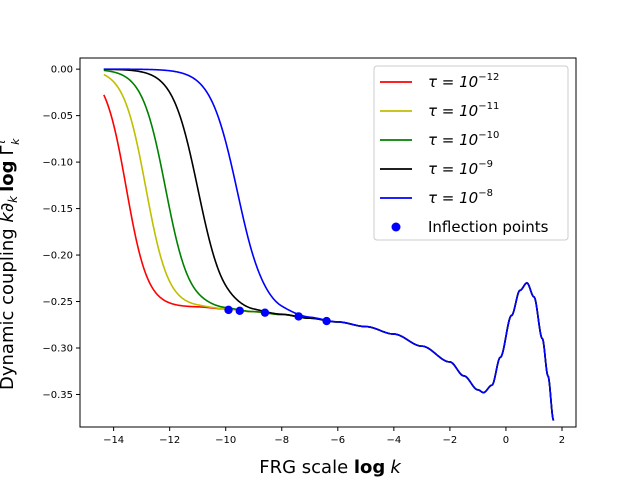  Describe the element at coordinates (506, 440) in the screenshot. I see `x-tick-label: 0` at that location.